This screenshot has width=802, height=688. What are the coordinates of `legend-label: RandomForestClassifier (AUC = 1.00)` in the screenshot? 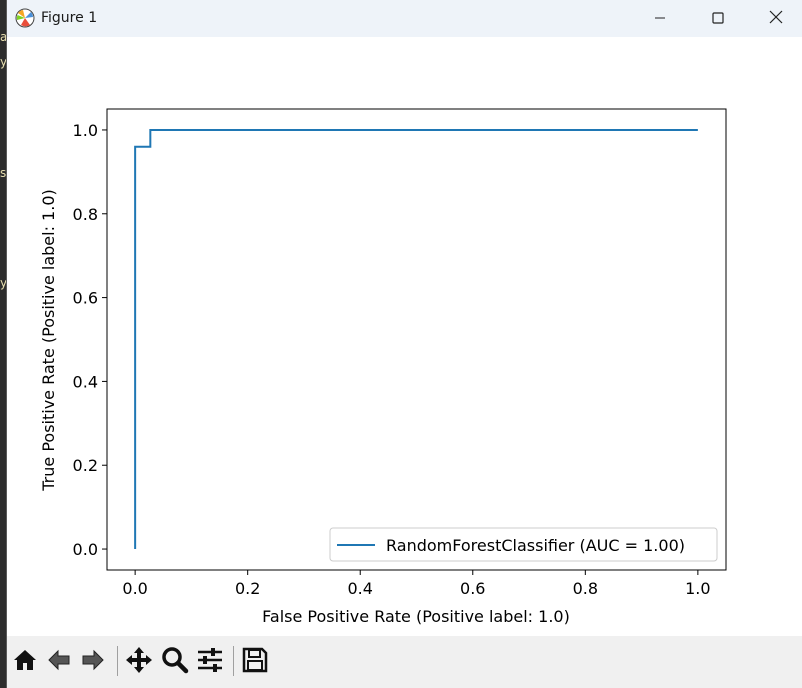 It's located at (535, 545).